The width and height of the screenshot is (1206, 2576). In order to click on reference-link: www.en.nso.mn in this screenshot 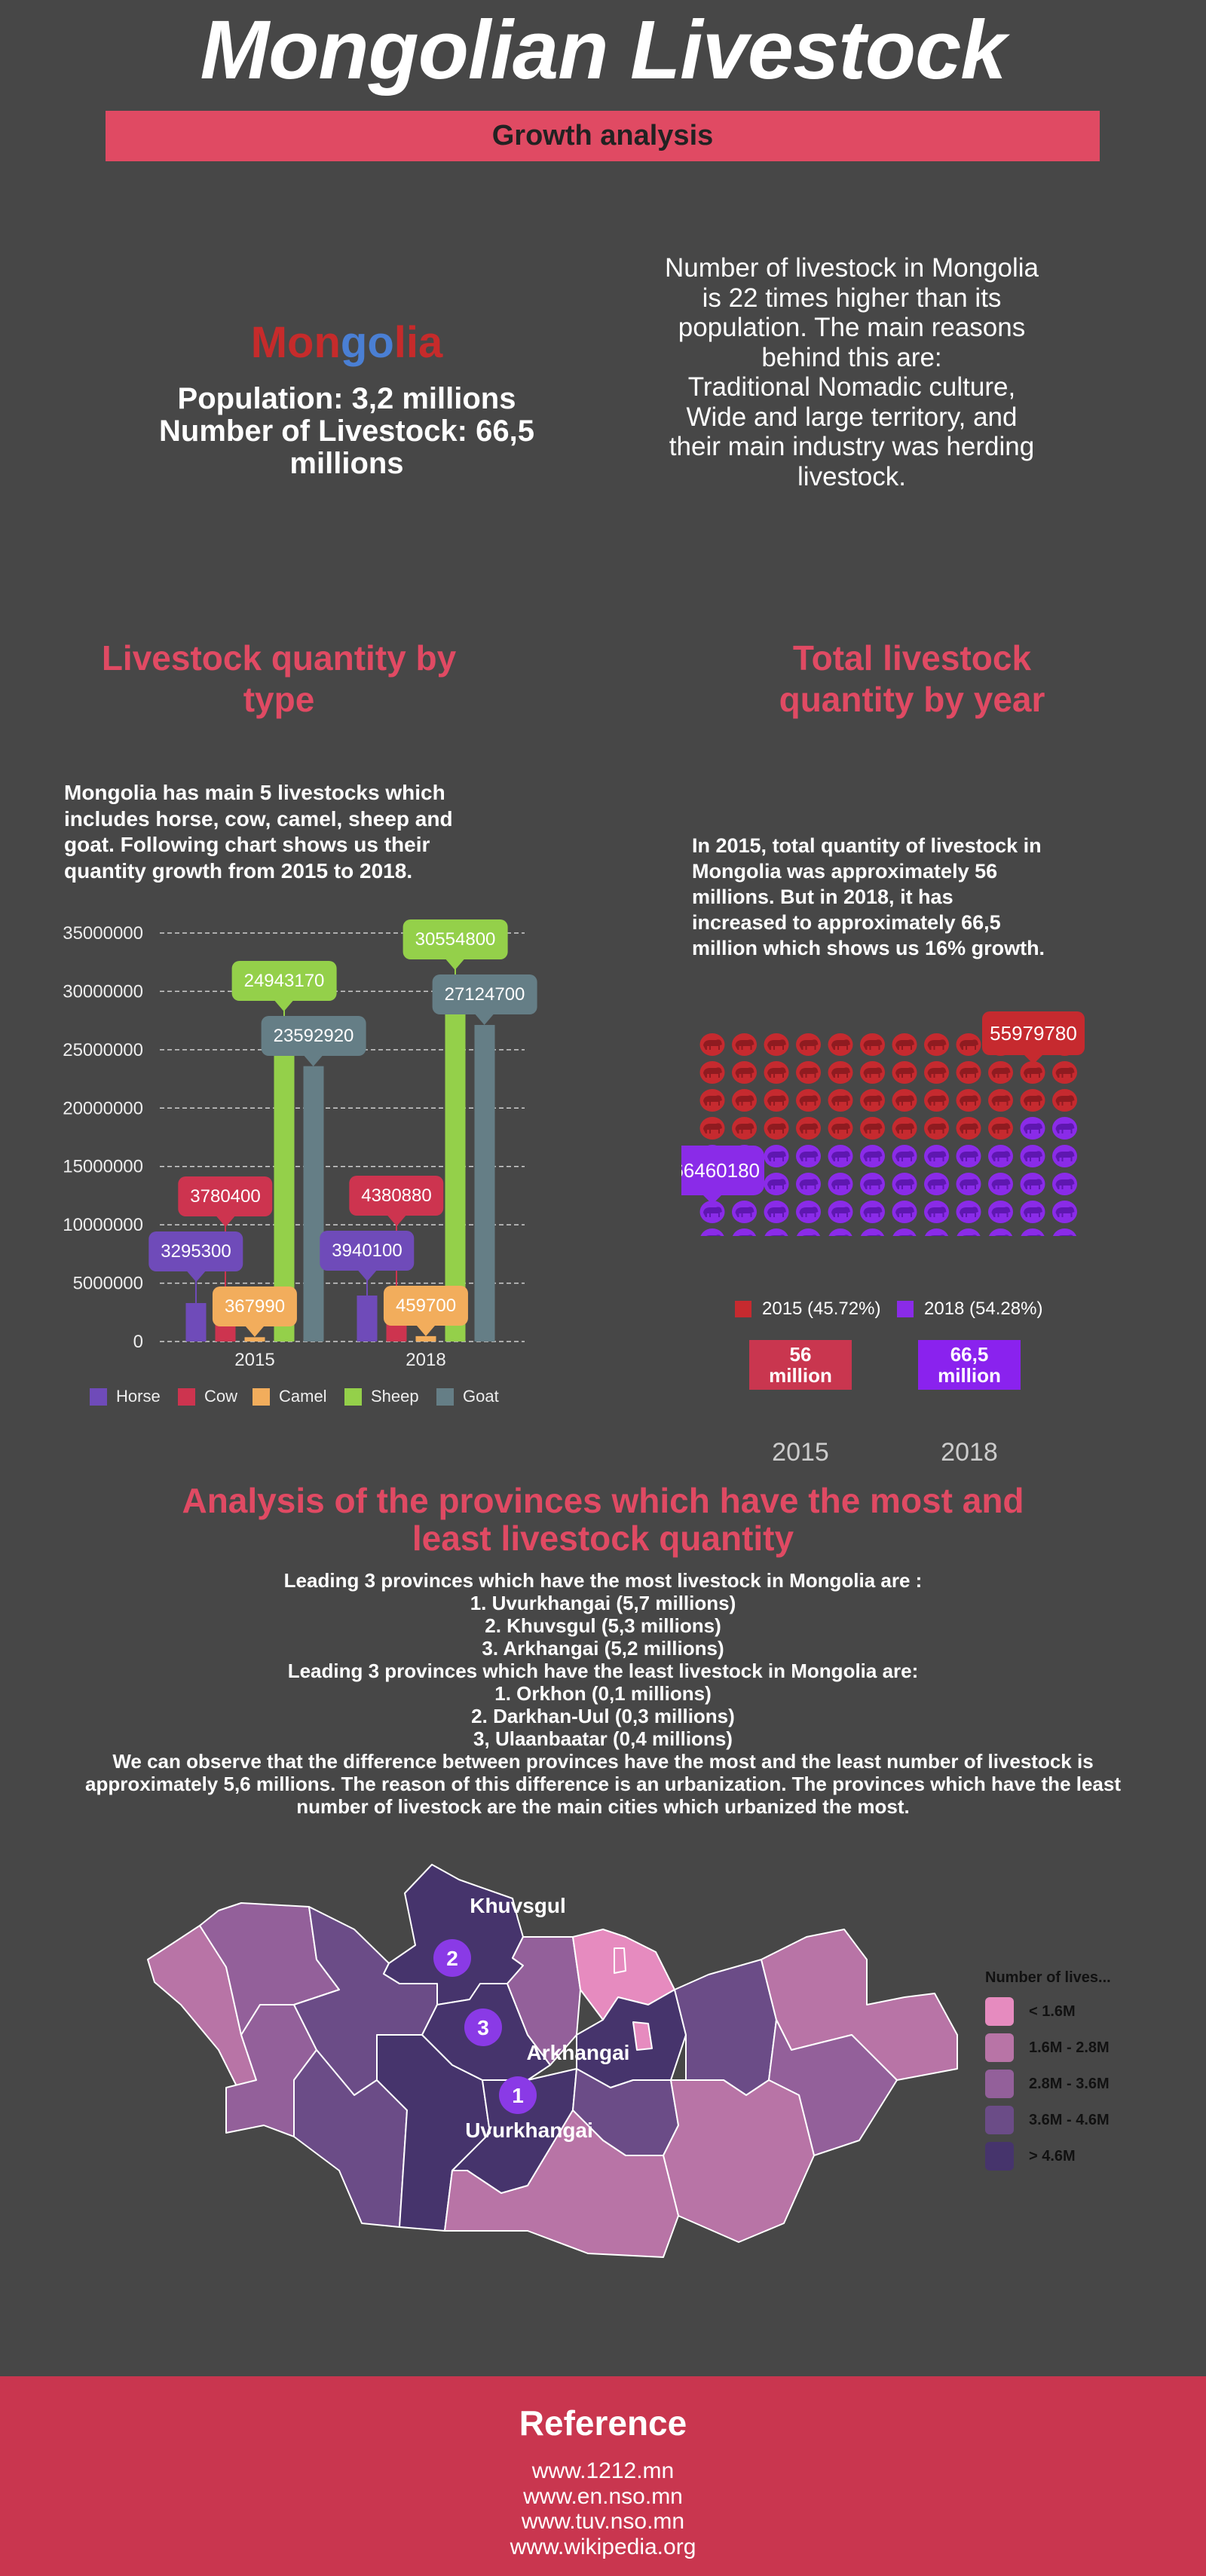, I will do `click(603, 2496)`.